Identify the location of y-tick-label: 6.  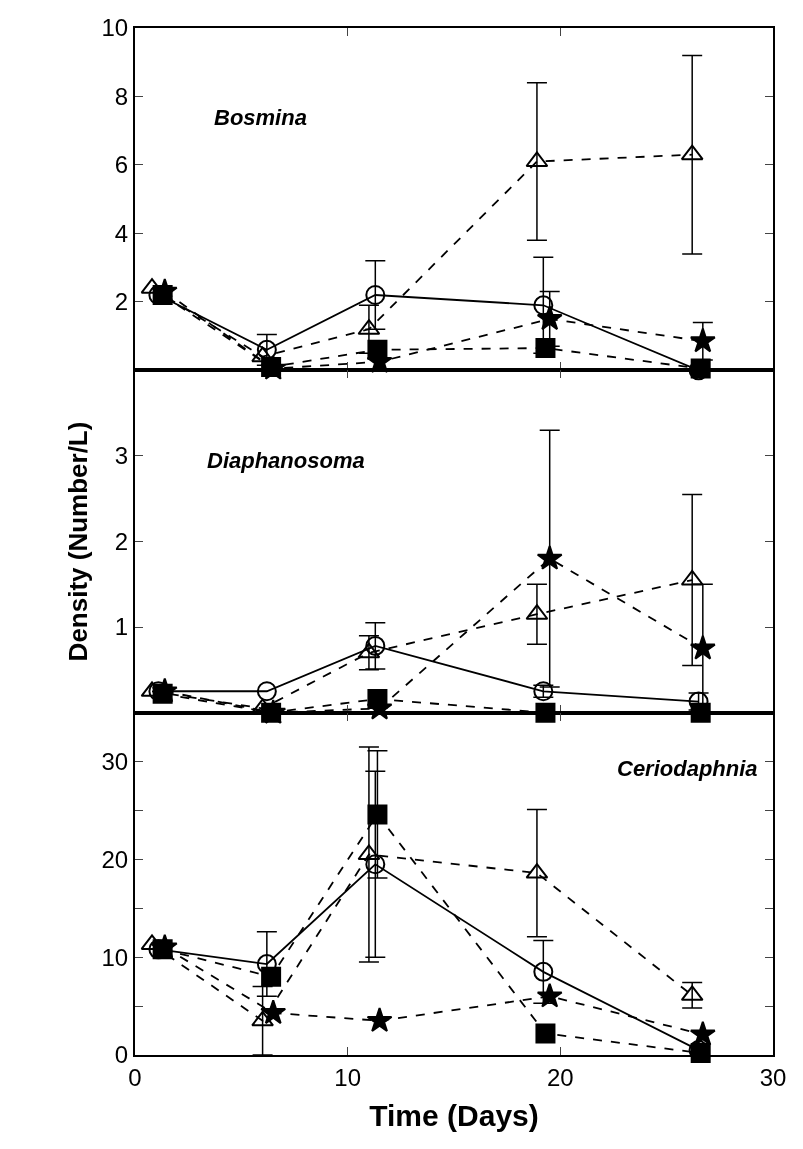
(121, 165).